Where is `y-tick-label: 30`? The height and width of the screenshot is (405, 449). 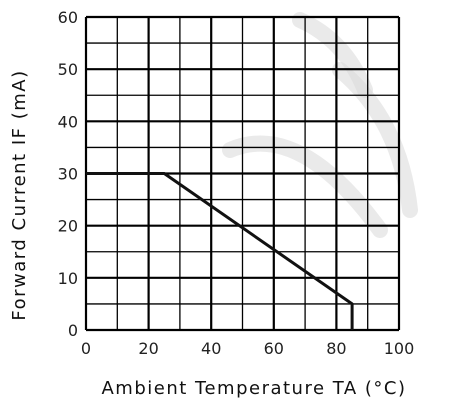 y-tick-label: 30 is located at coordinates (68, 174).